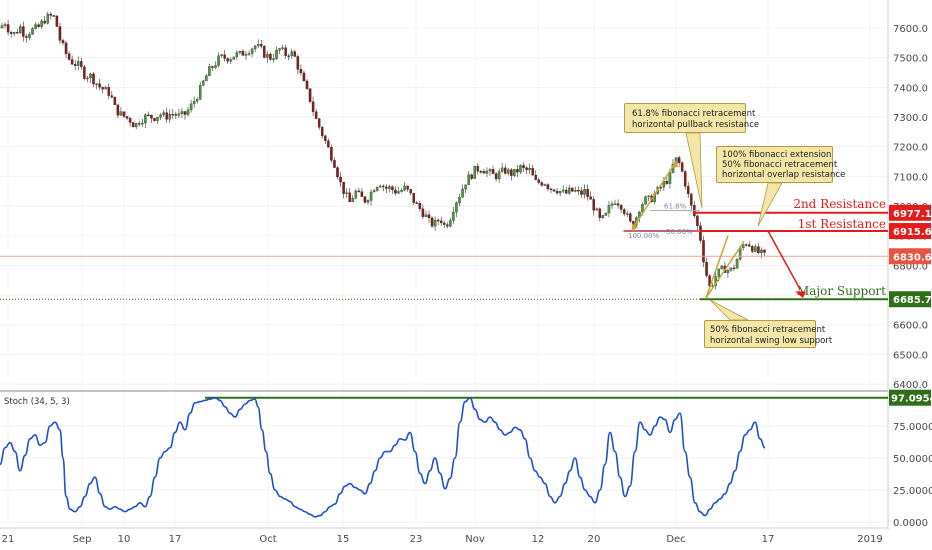  Describe the element at coordinates (910, 523) in the screenshot. I see `stoch-tick-label: 0.0000` at that location.